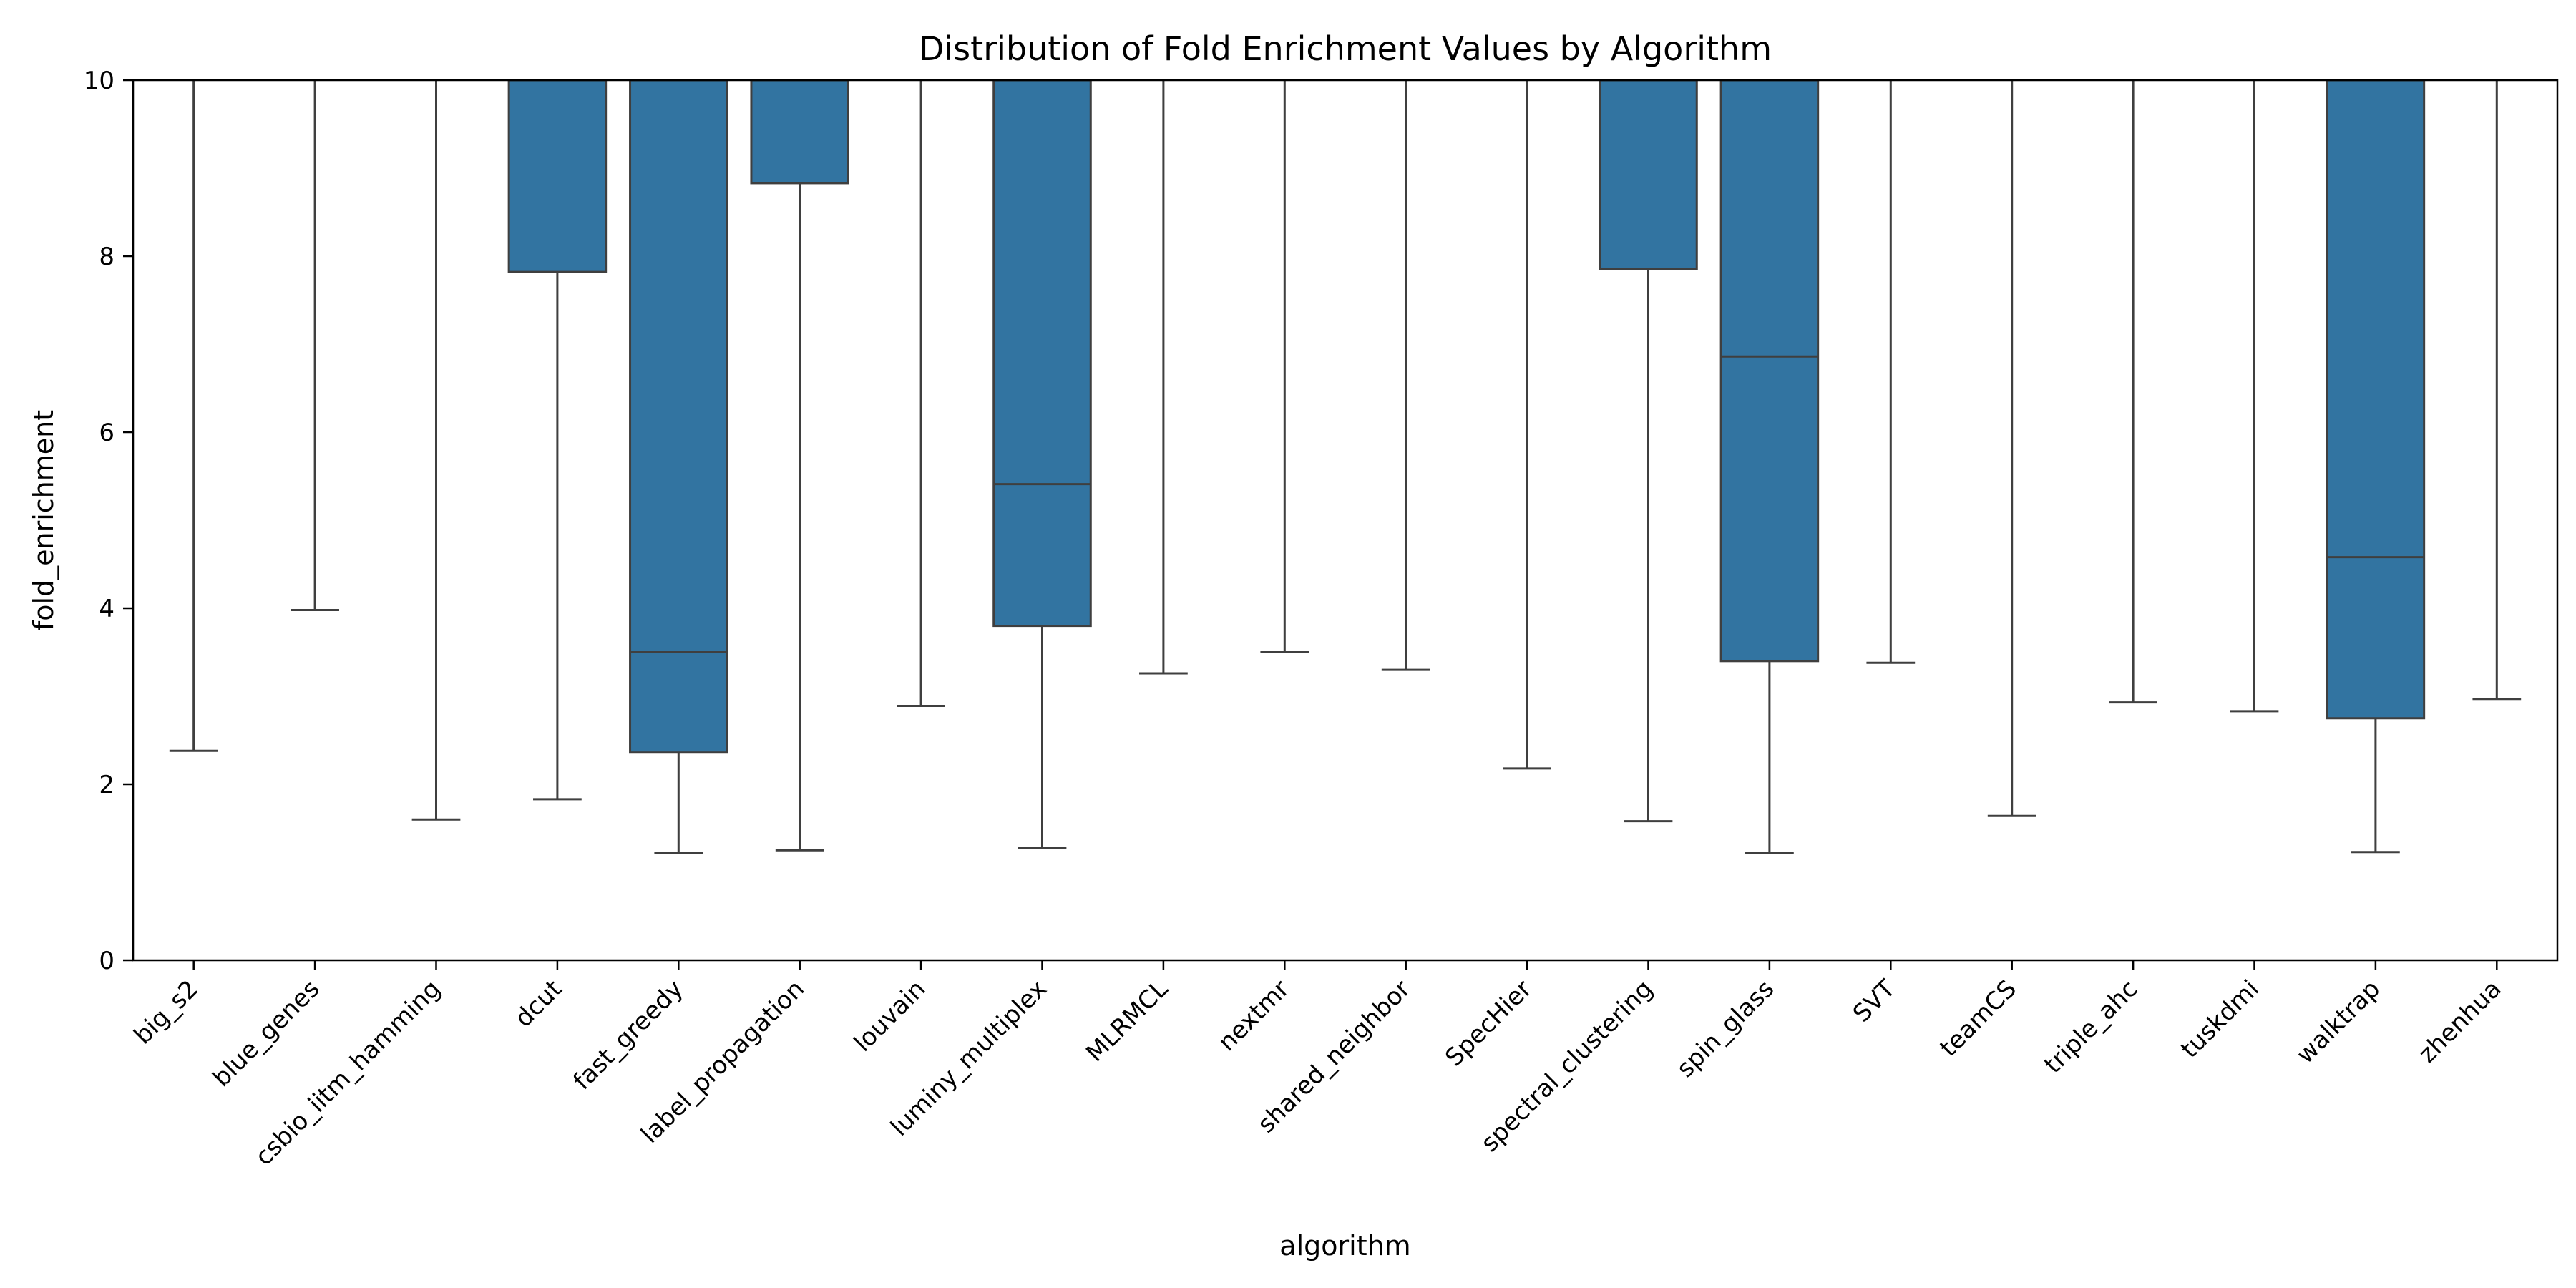  I want to click on y-axis: 0 2 4 6 8 10, so click(108, 521).